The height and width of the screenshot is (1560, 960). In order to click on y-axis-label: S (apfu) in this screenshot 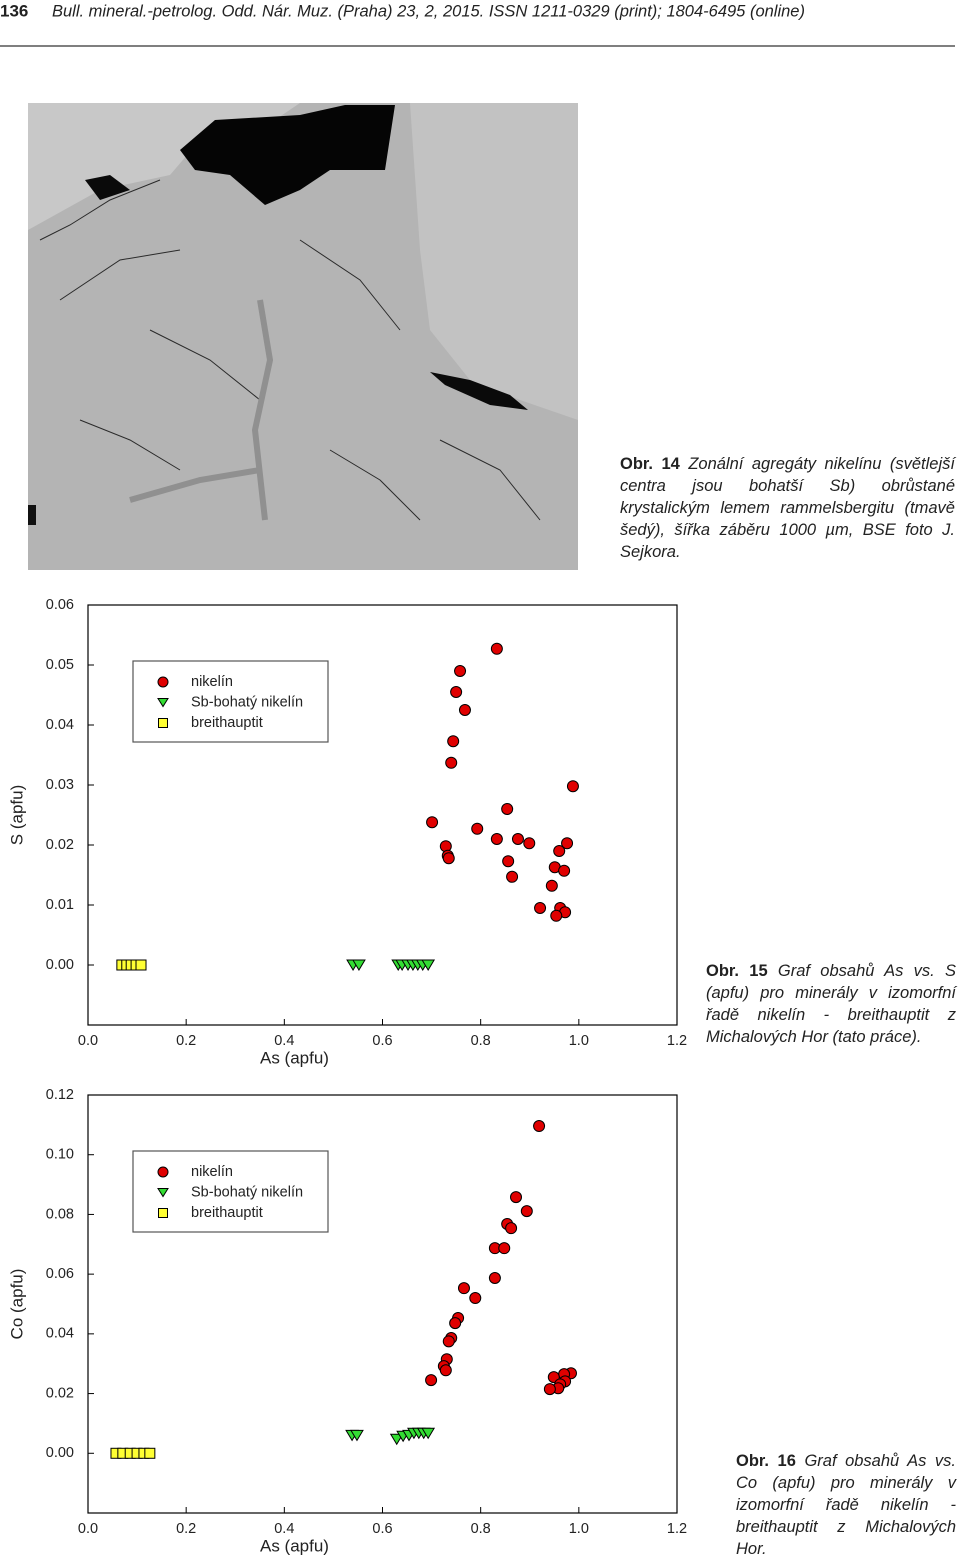, I will do `click(16, 815)`.